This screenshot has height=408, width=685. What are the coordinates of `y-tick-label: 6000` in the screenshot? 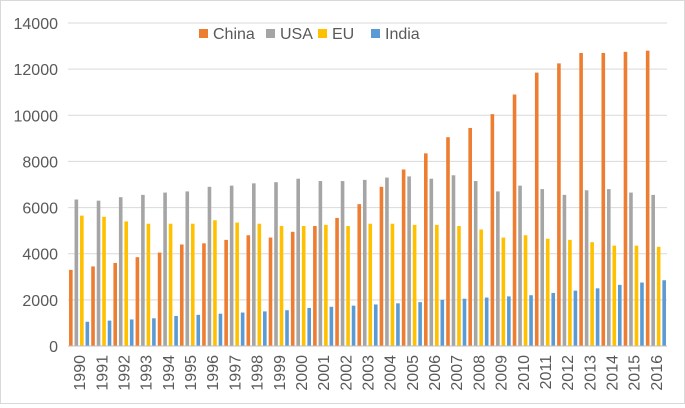 It's located at (40, 209).